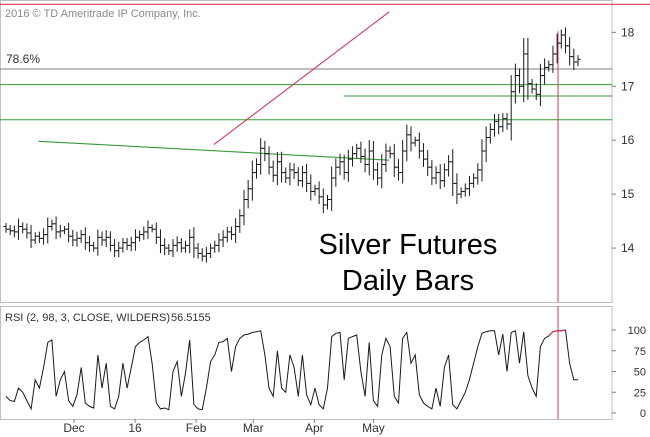 This screenshot has height=437, width=650. I want to click on x-tick-label: Apr, so click(314, 428).